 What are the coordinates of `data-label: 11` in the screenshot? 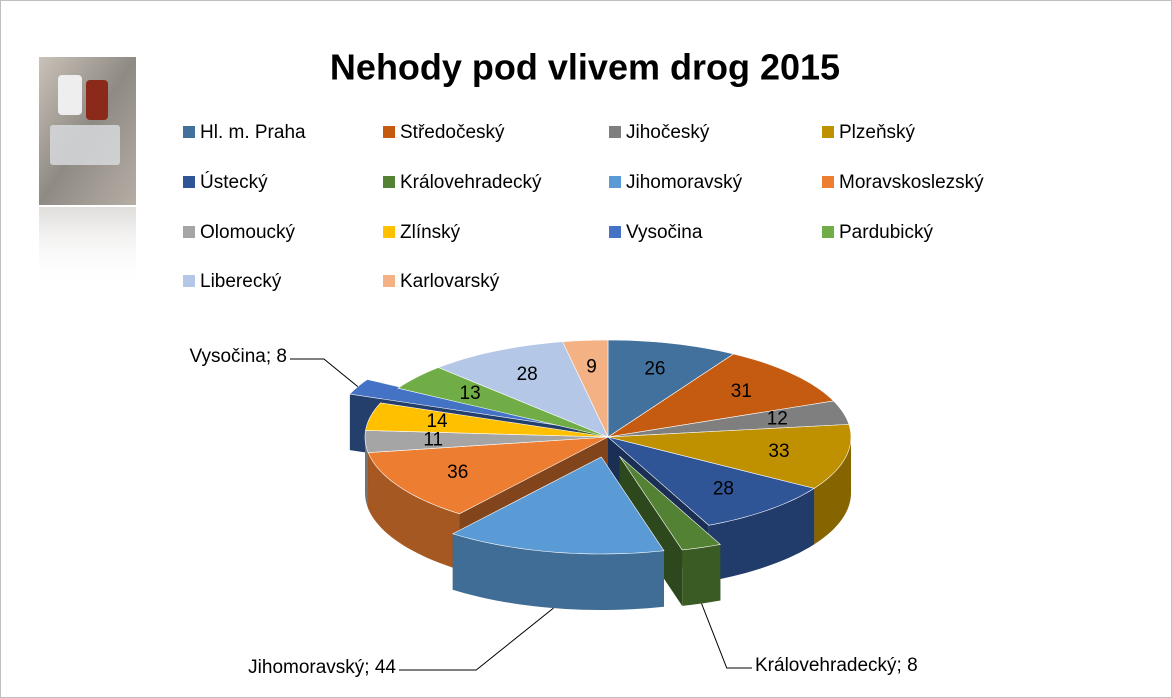 It's located at (433, 439).